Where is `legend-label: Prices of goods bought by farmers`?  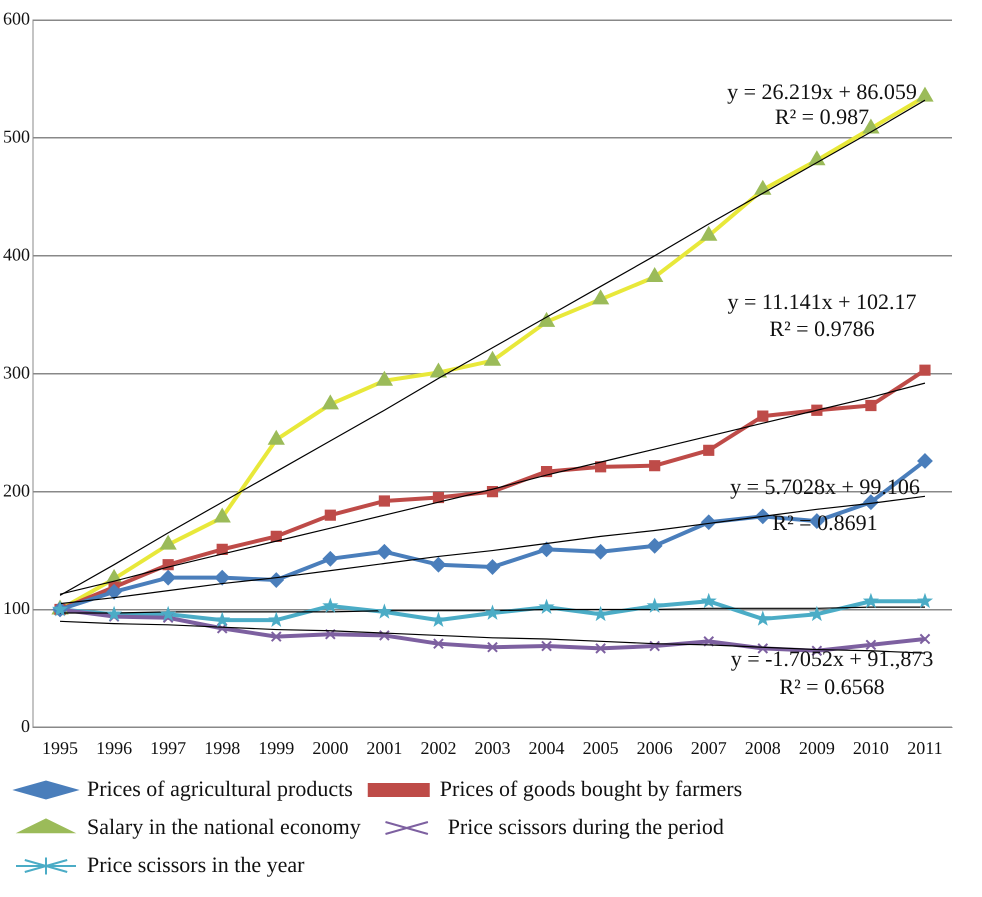
legend-label: Prices of goods bought by farmers is located at coordinates (591, 788).